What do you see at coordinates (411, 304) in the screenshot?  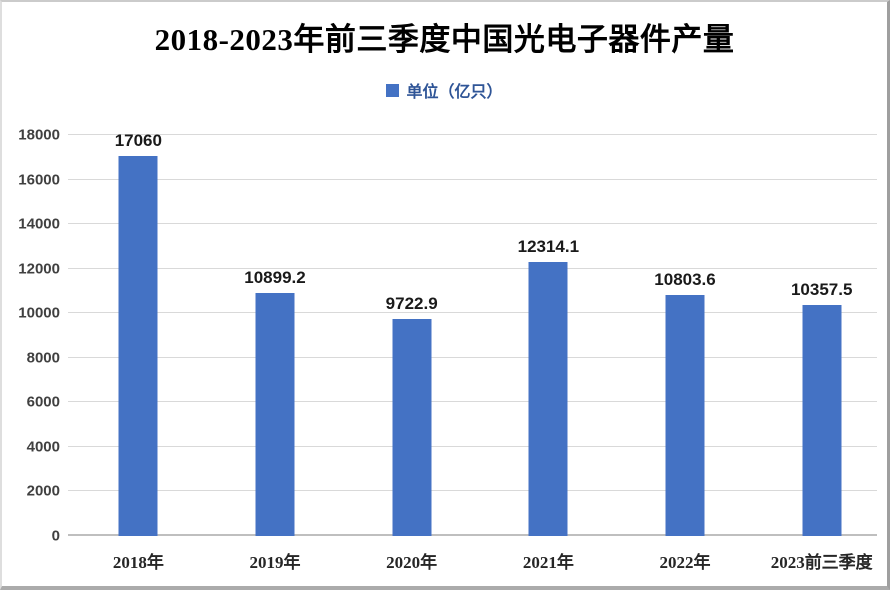 I see `bar-value-label: 9722.9` at bounding box center [411, 304].